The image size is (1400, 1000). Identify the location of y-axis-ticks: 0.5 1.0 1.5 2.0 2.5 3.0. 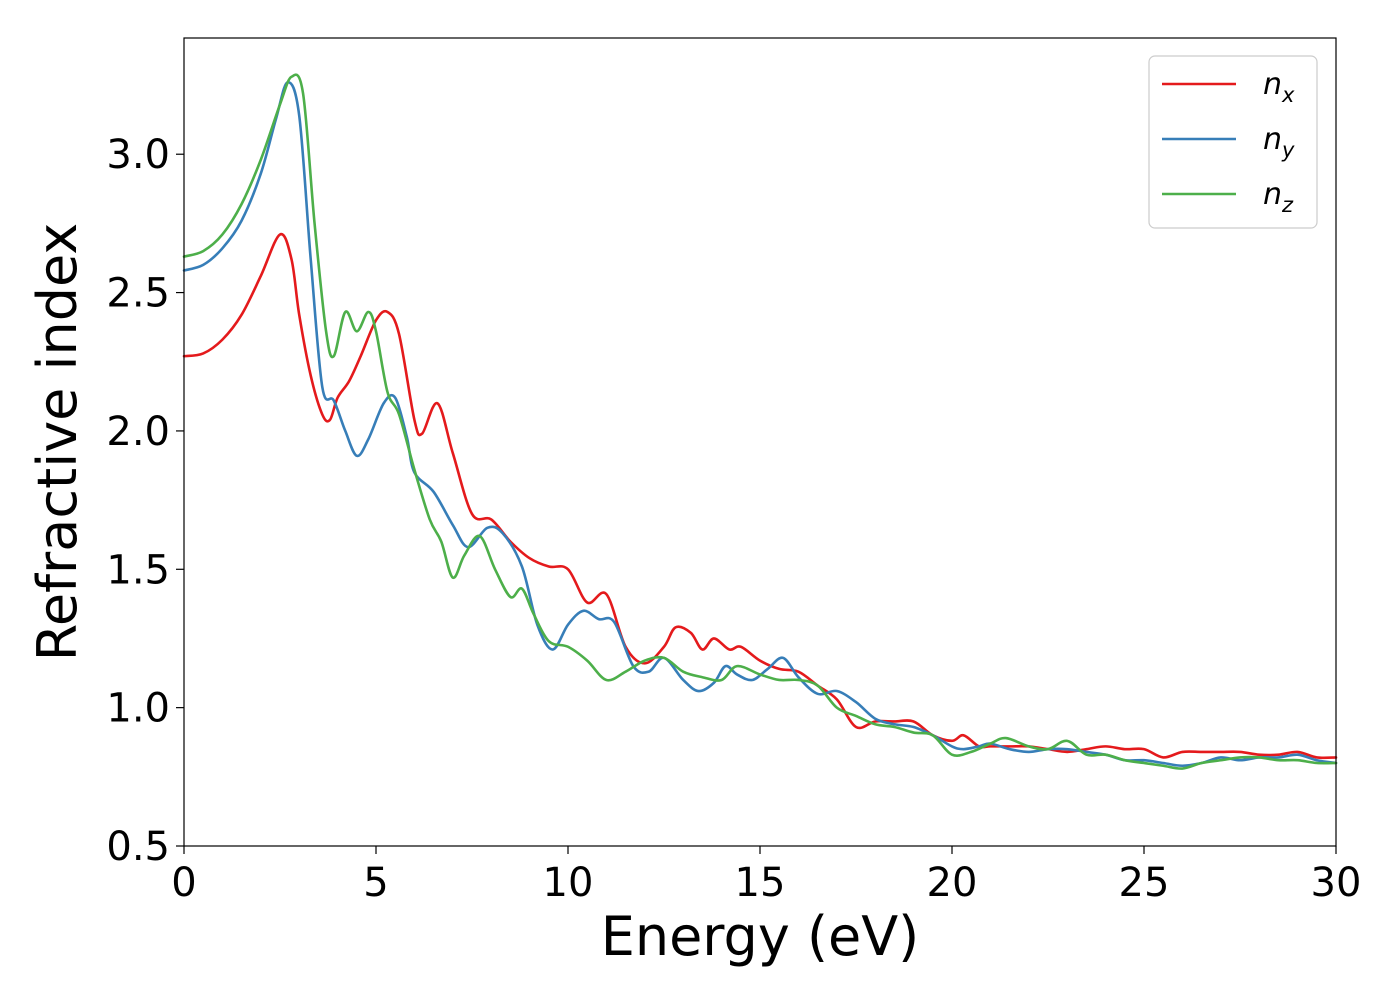
(145, 501).